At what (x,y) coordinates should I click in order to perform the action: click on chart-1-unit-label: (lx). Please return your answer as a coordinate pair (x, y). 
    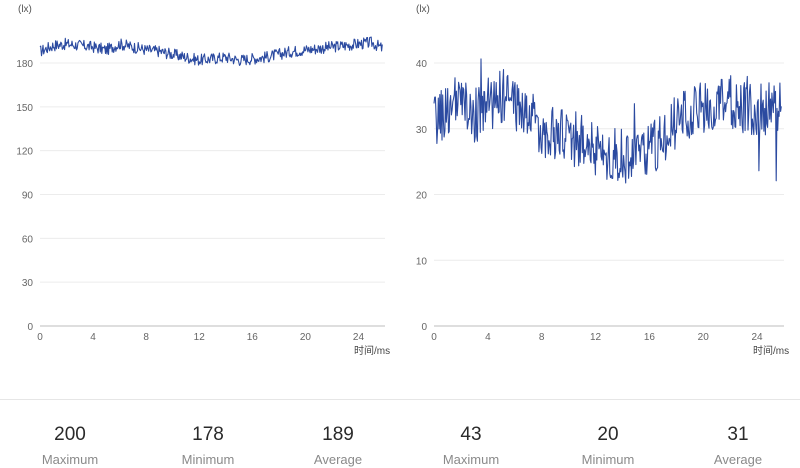
    Looking at the image, I should click on (423, 9).